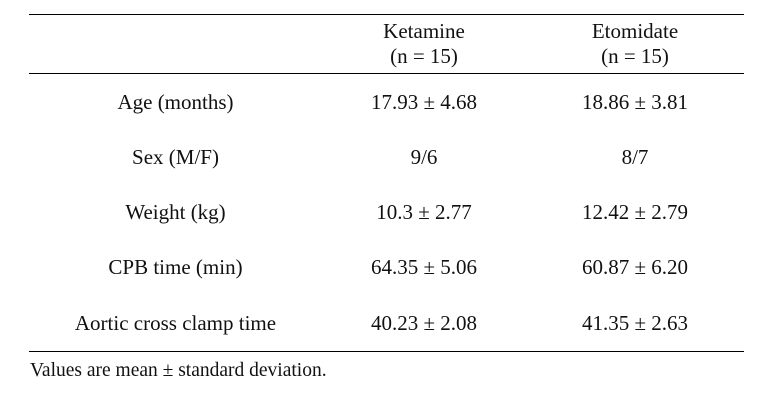 Image resolution: width=769 pixels, height=411 pixels. I want to click on ketamine-value: 10.3 ± 2.77, so click(424, 212).